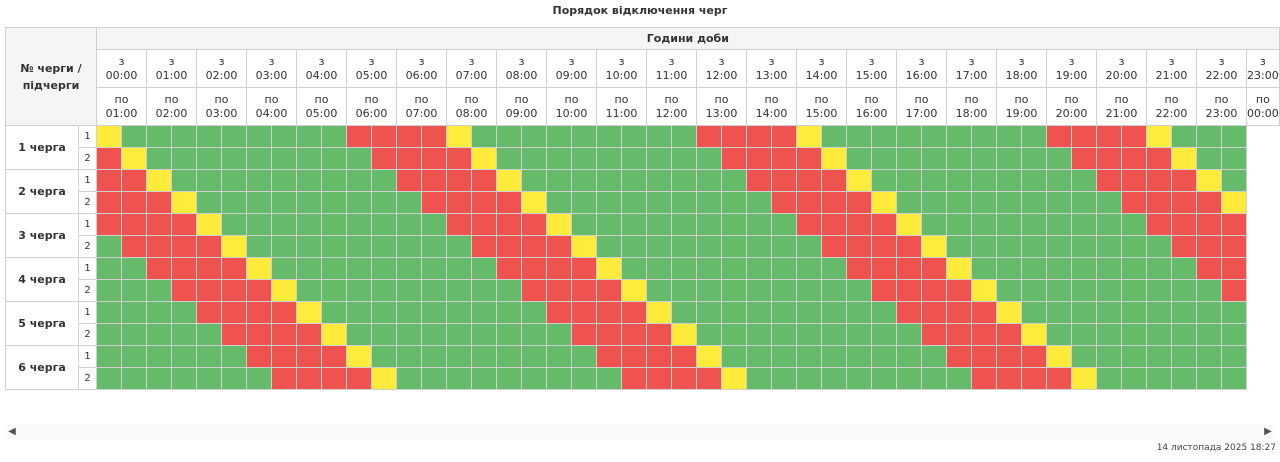 Image resolution: width=1280 pixels, height=462 pixels. What do you see at coordinates (42, 323) in the screenshot?
I see `queue-label: 5 черга` at bounding box center [42, 323].